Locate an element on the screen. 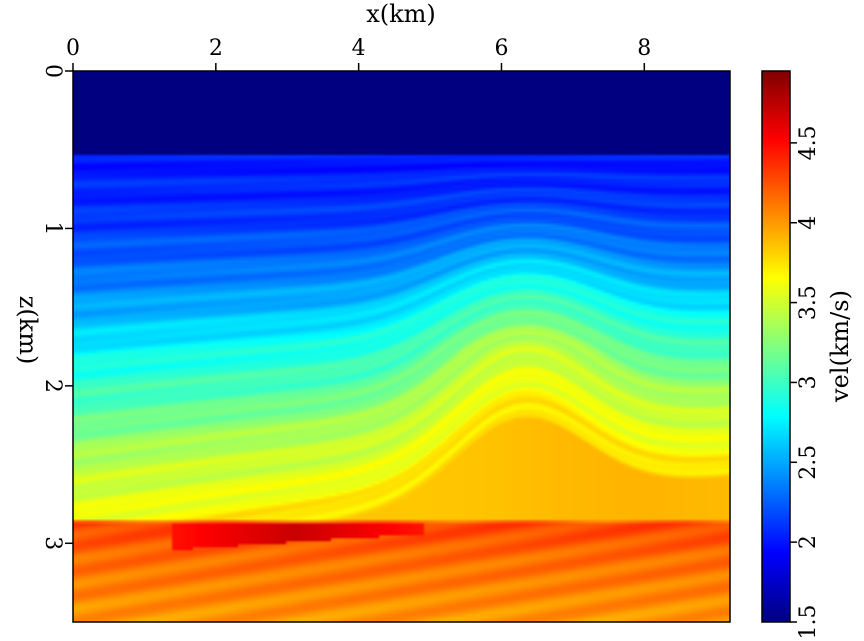 Image resolution: width=864 pixels, height=641 pixels. colorbar-tick-label: 4.5 is located at coordinates (808, 142).